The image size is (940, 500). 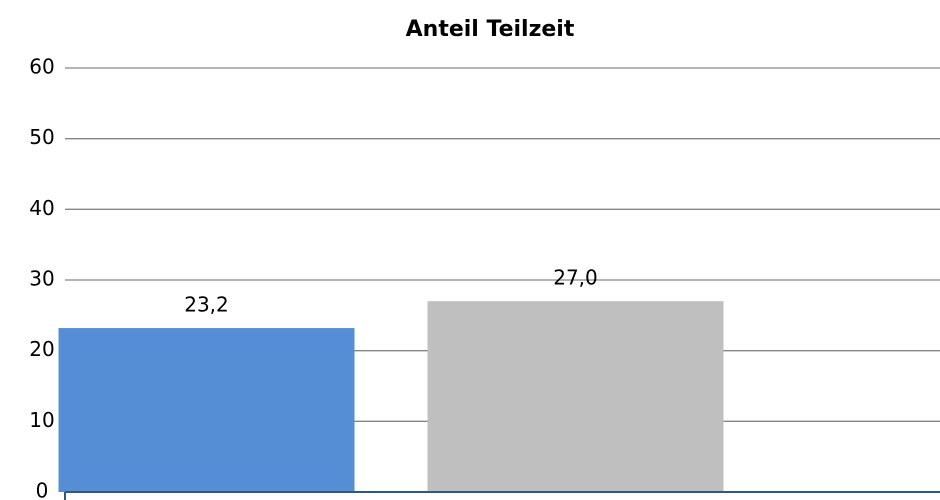 I want to click on y-tick-label: 20, so click(x=41, y=349).